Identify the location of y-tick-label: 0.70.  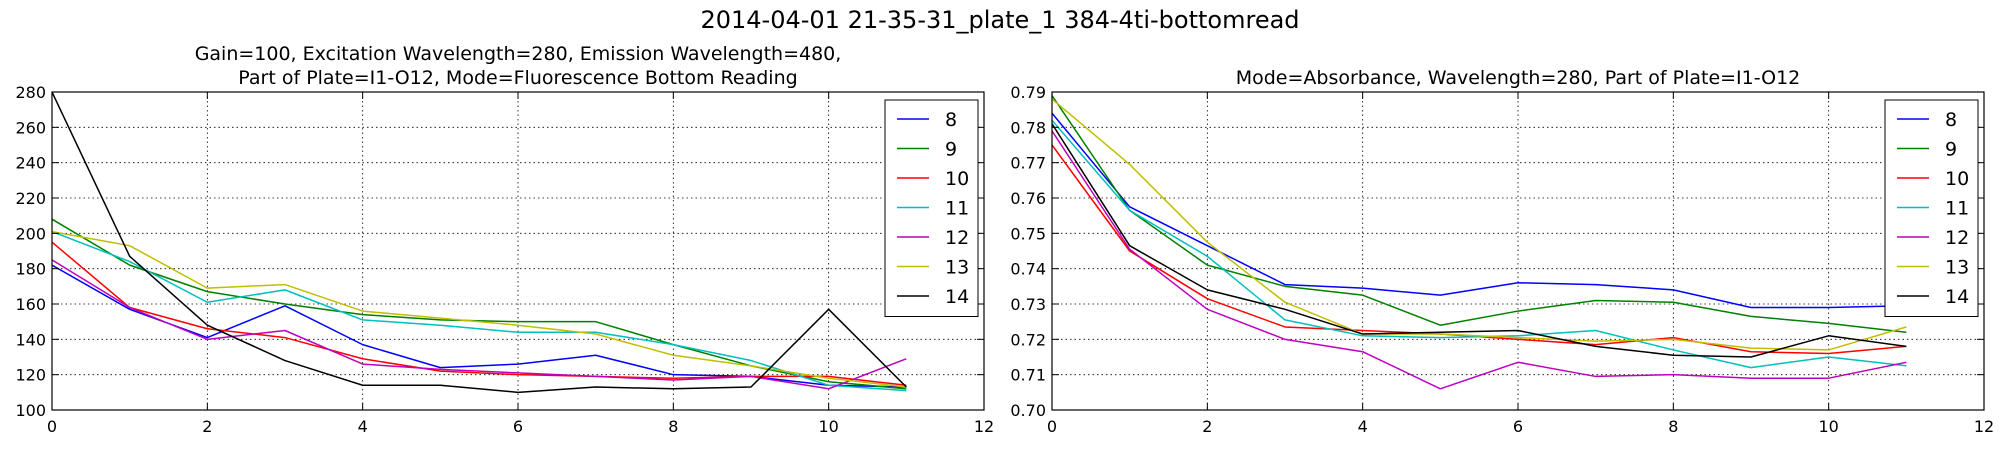
(1028, 410).